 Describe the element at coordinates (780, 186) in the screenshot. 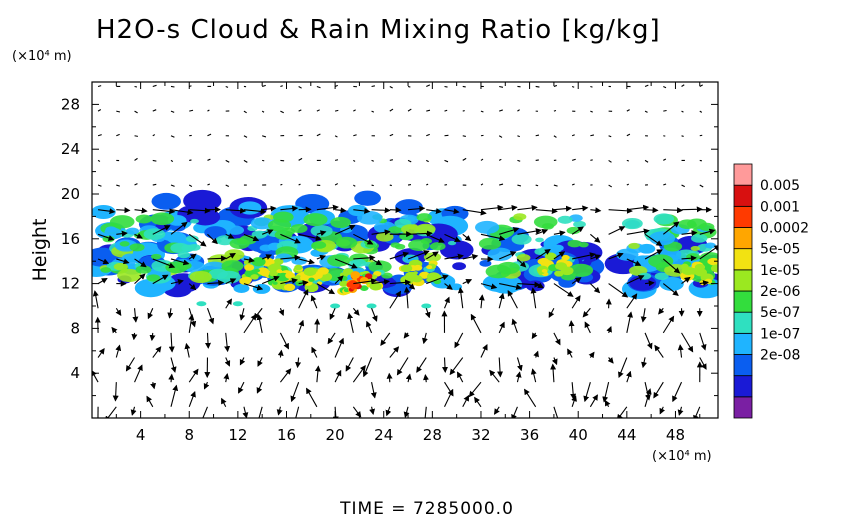

I see `colorbar-label: 0.005` at that location.